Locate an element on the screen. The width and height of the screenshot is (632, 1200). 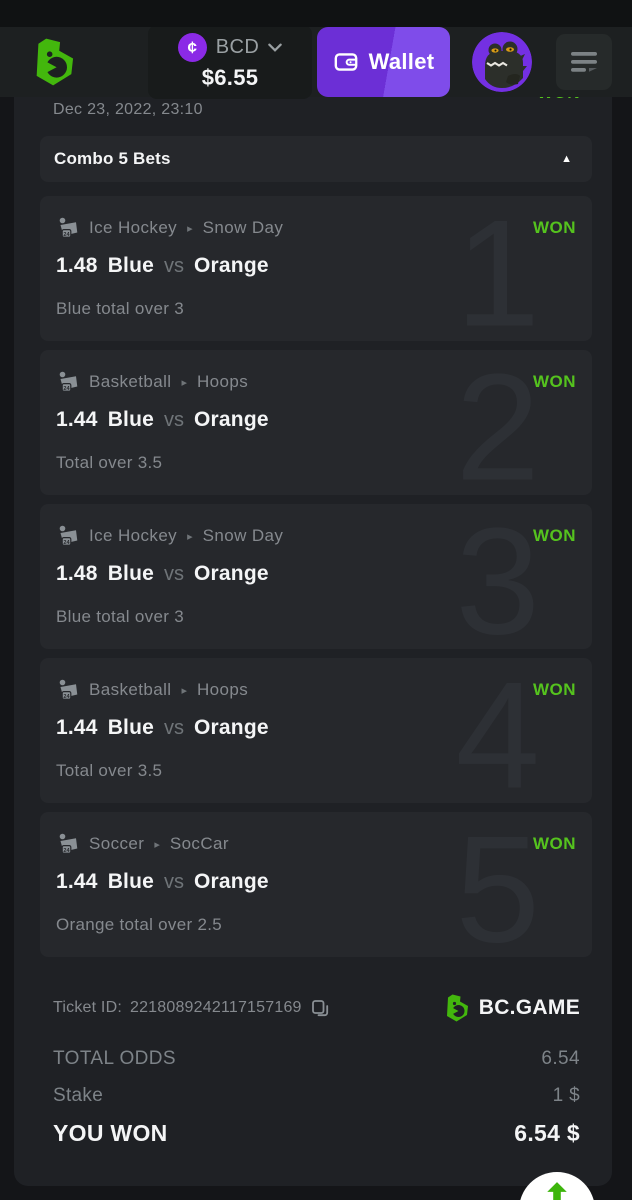
user-avatar is located at coordinates (502, 62).